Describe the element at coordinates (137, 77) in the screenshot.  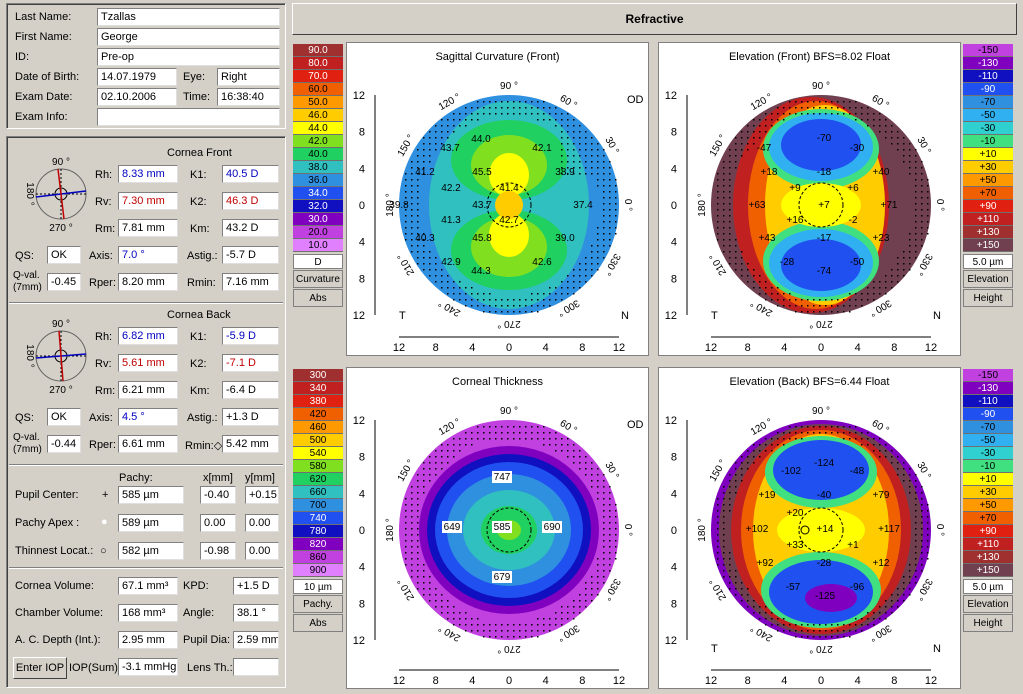
I see `dob-field: 14.07.1979` at that location.